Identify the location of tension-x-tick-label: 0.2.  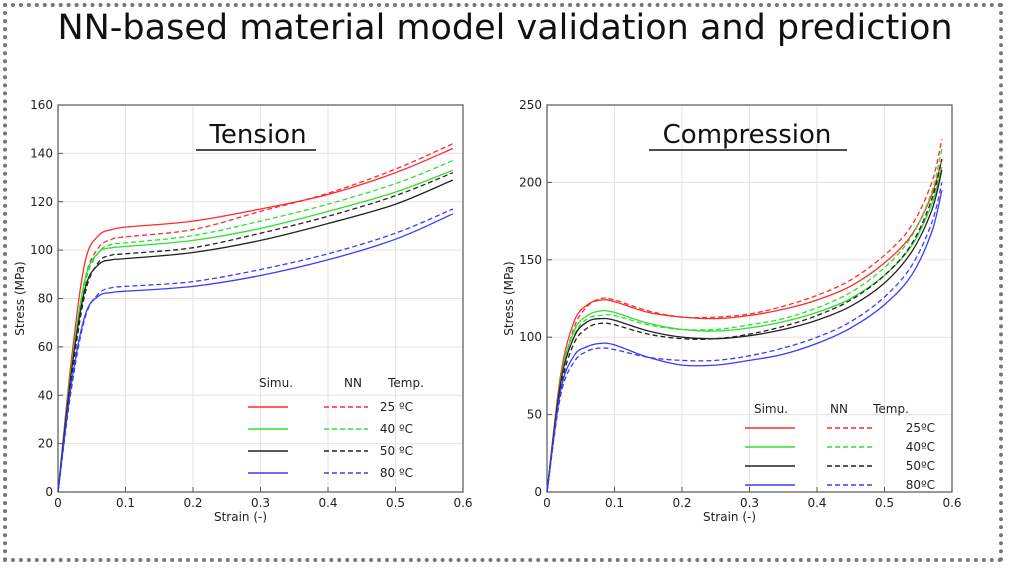
(192, 503).